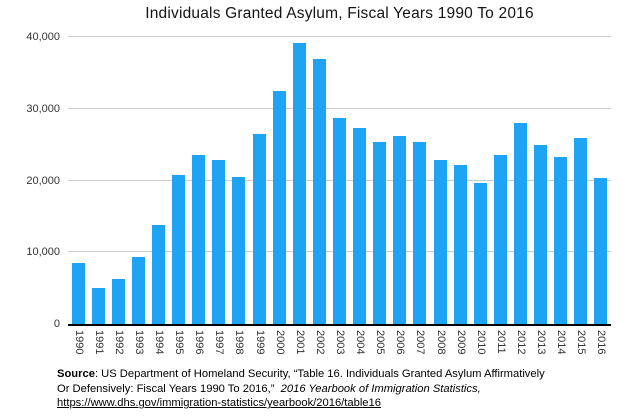  What do you see at coordinates (279, 346) in the screenshot?
I see `x-tick-cell-2000: 2000` at bounding box center [279, 346].